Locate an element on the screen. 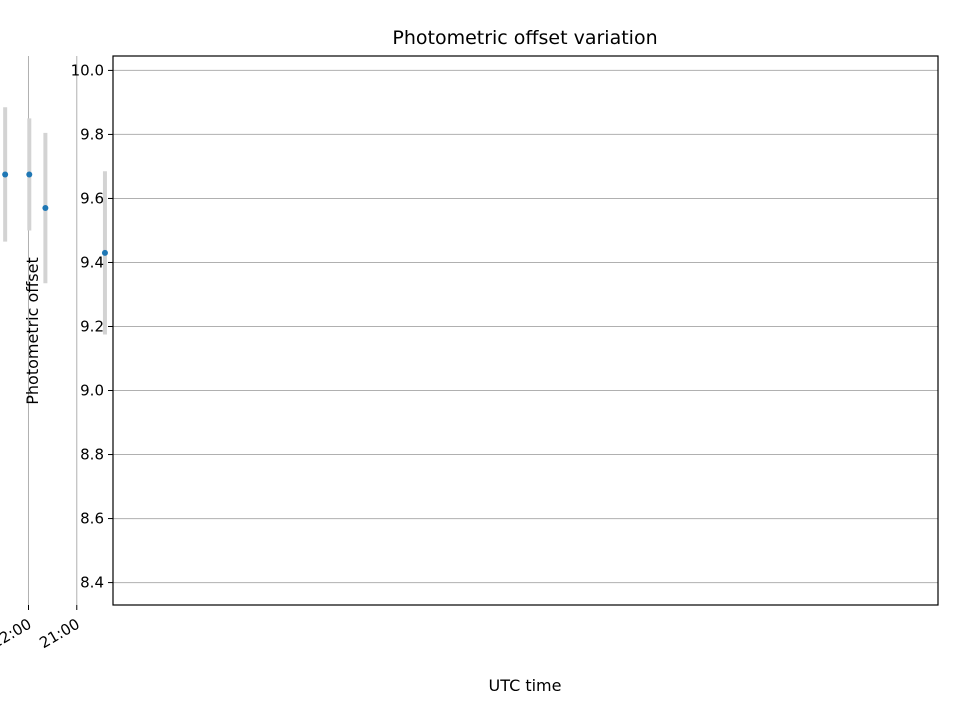  y-tick-label: 9.2 is located at coordinates (92, 326).